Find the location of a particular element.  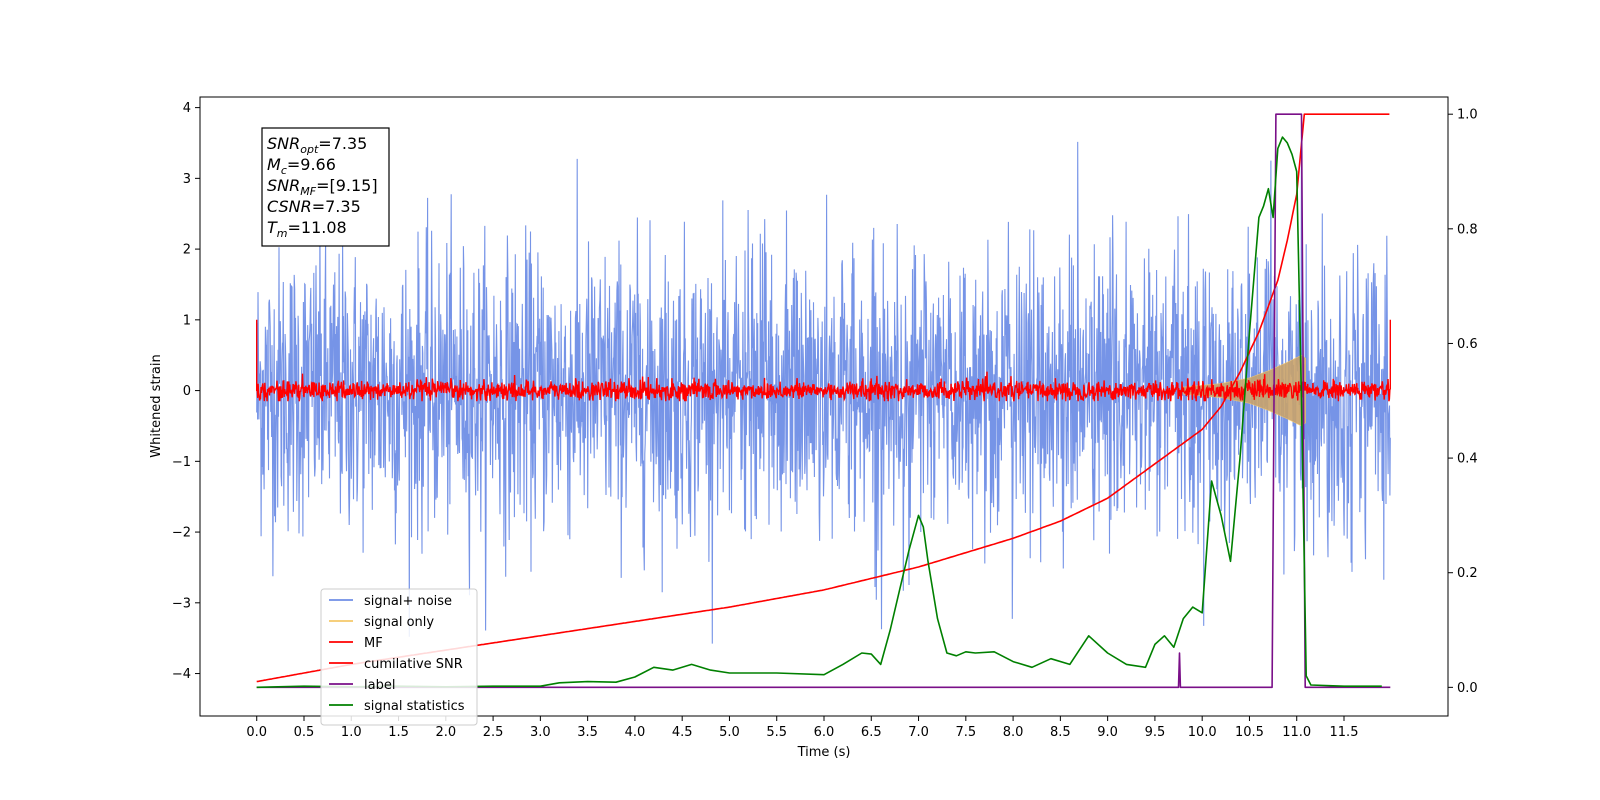

annotation-line: Mc=9.66 is located at coordinates (301, 166).